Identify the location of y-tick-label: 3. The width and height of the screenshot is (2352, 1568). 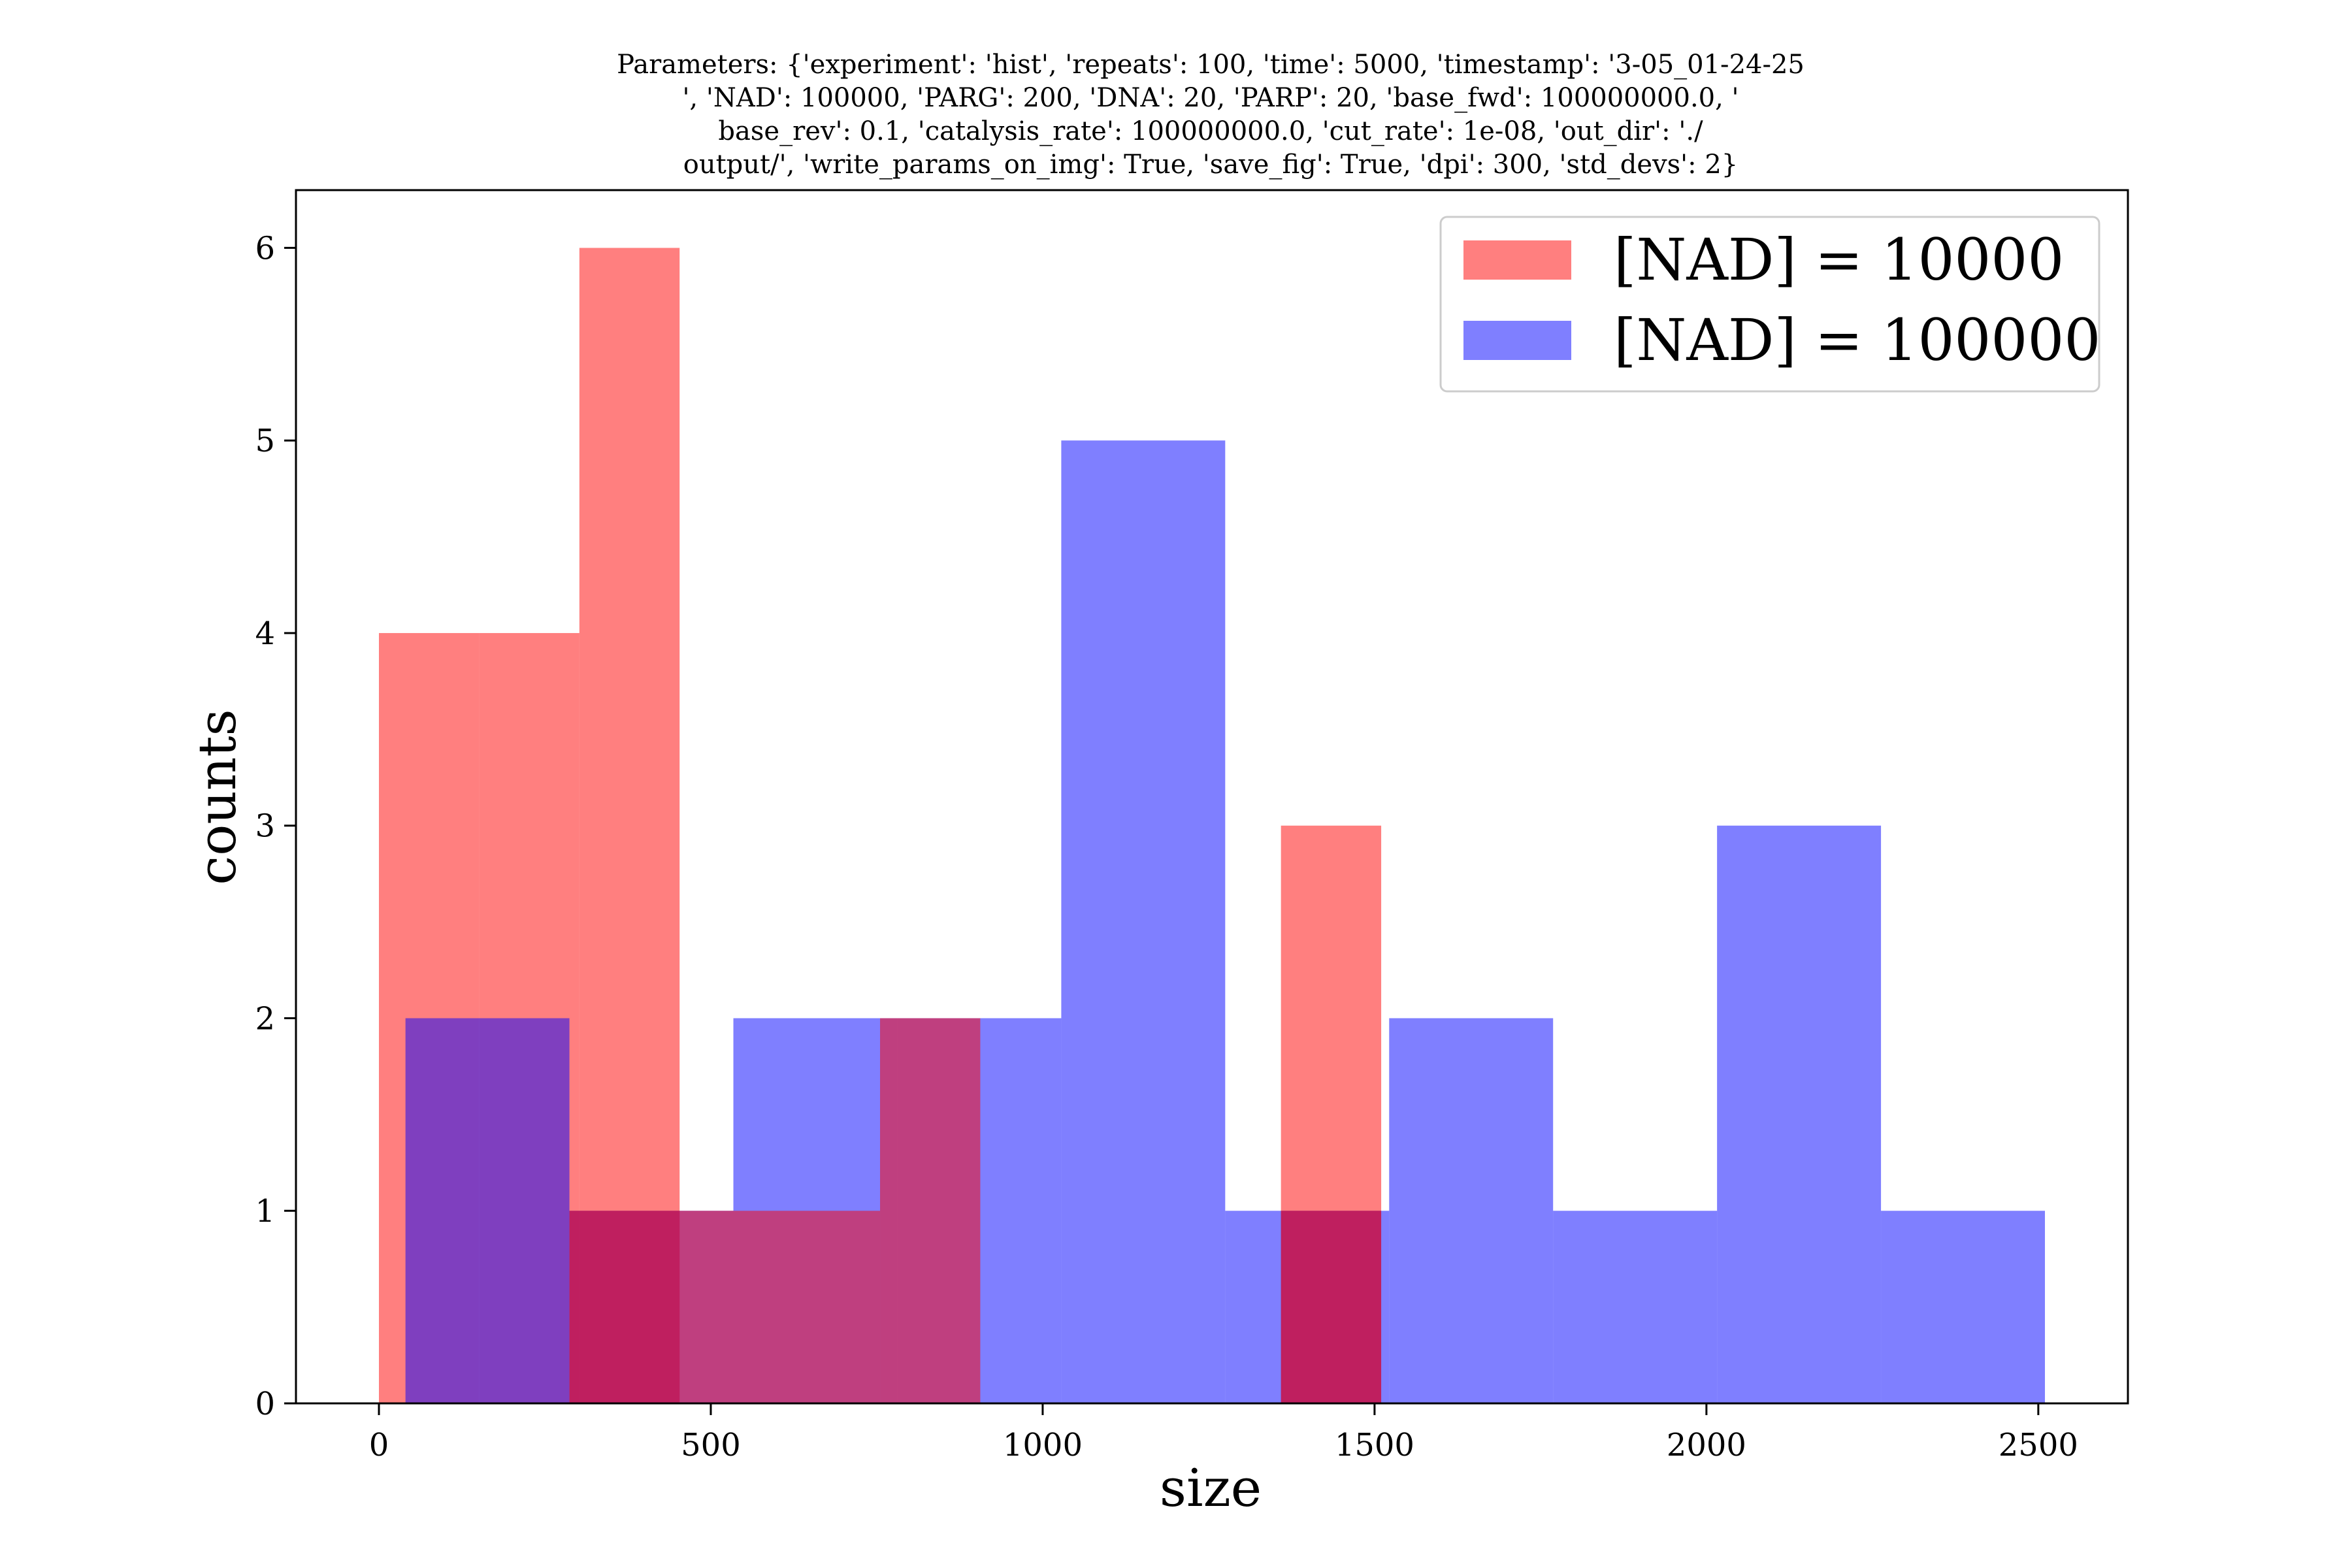
(265, 826).